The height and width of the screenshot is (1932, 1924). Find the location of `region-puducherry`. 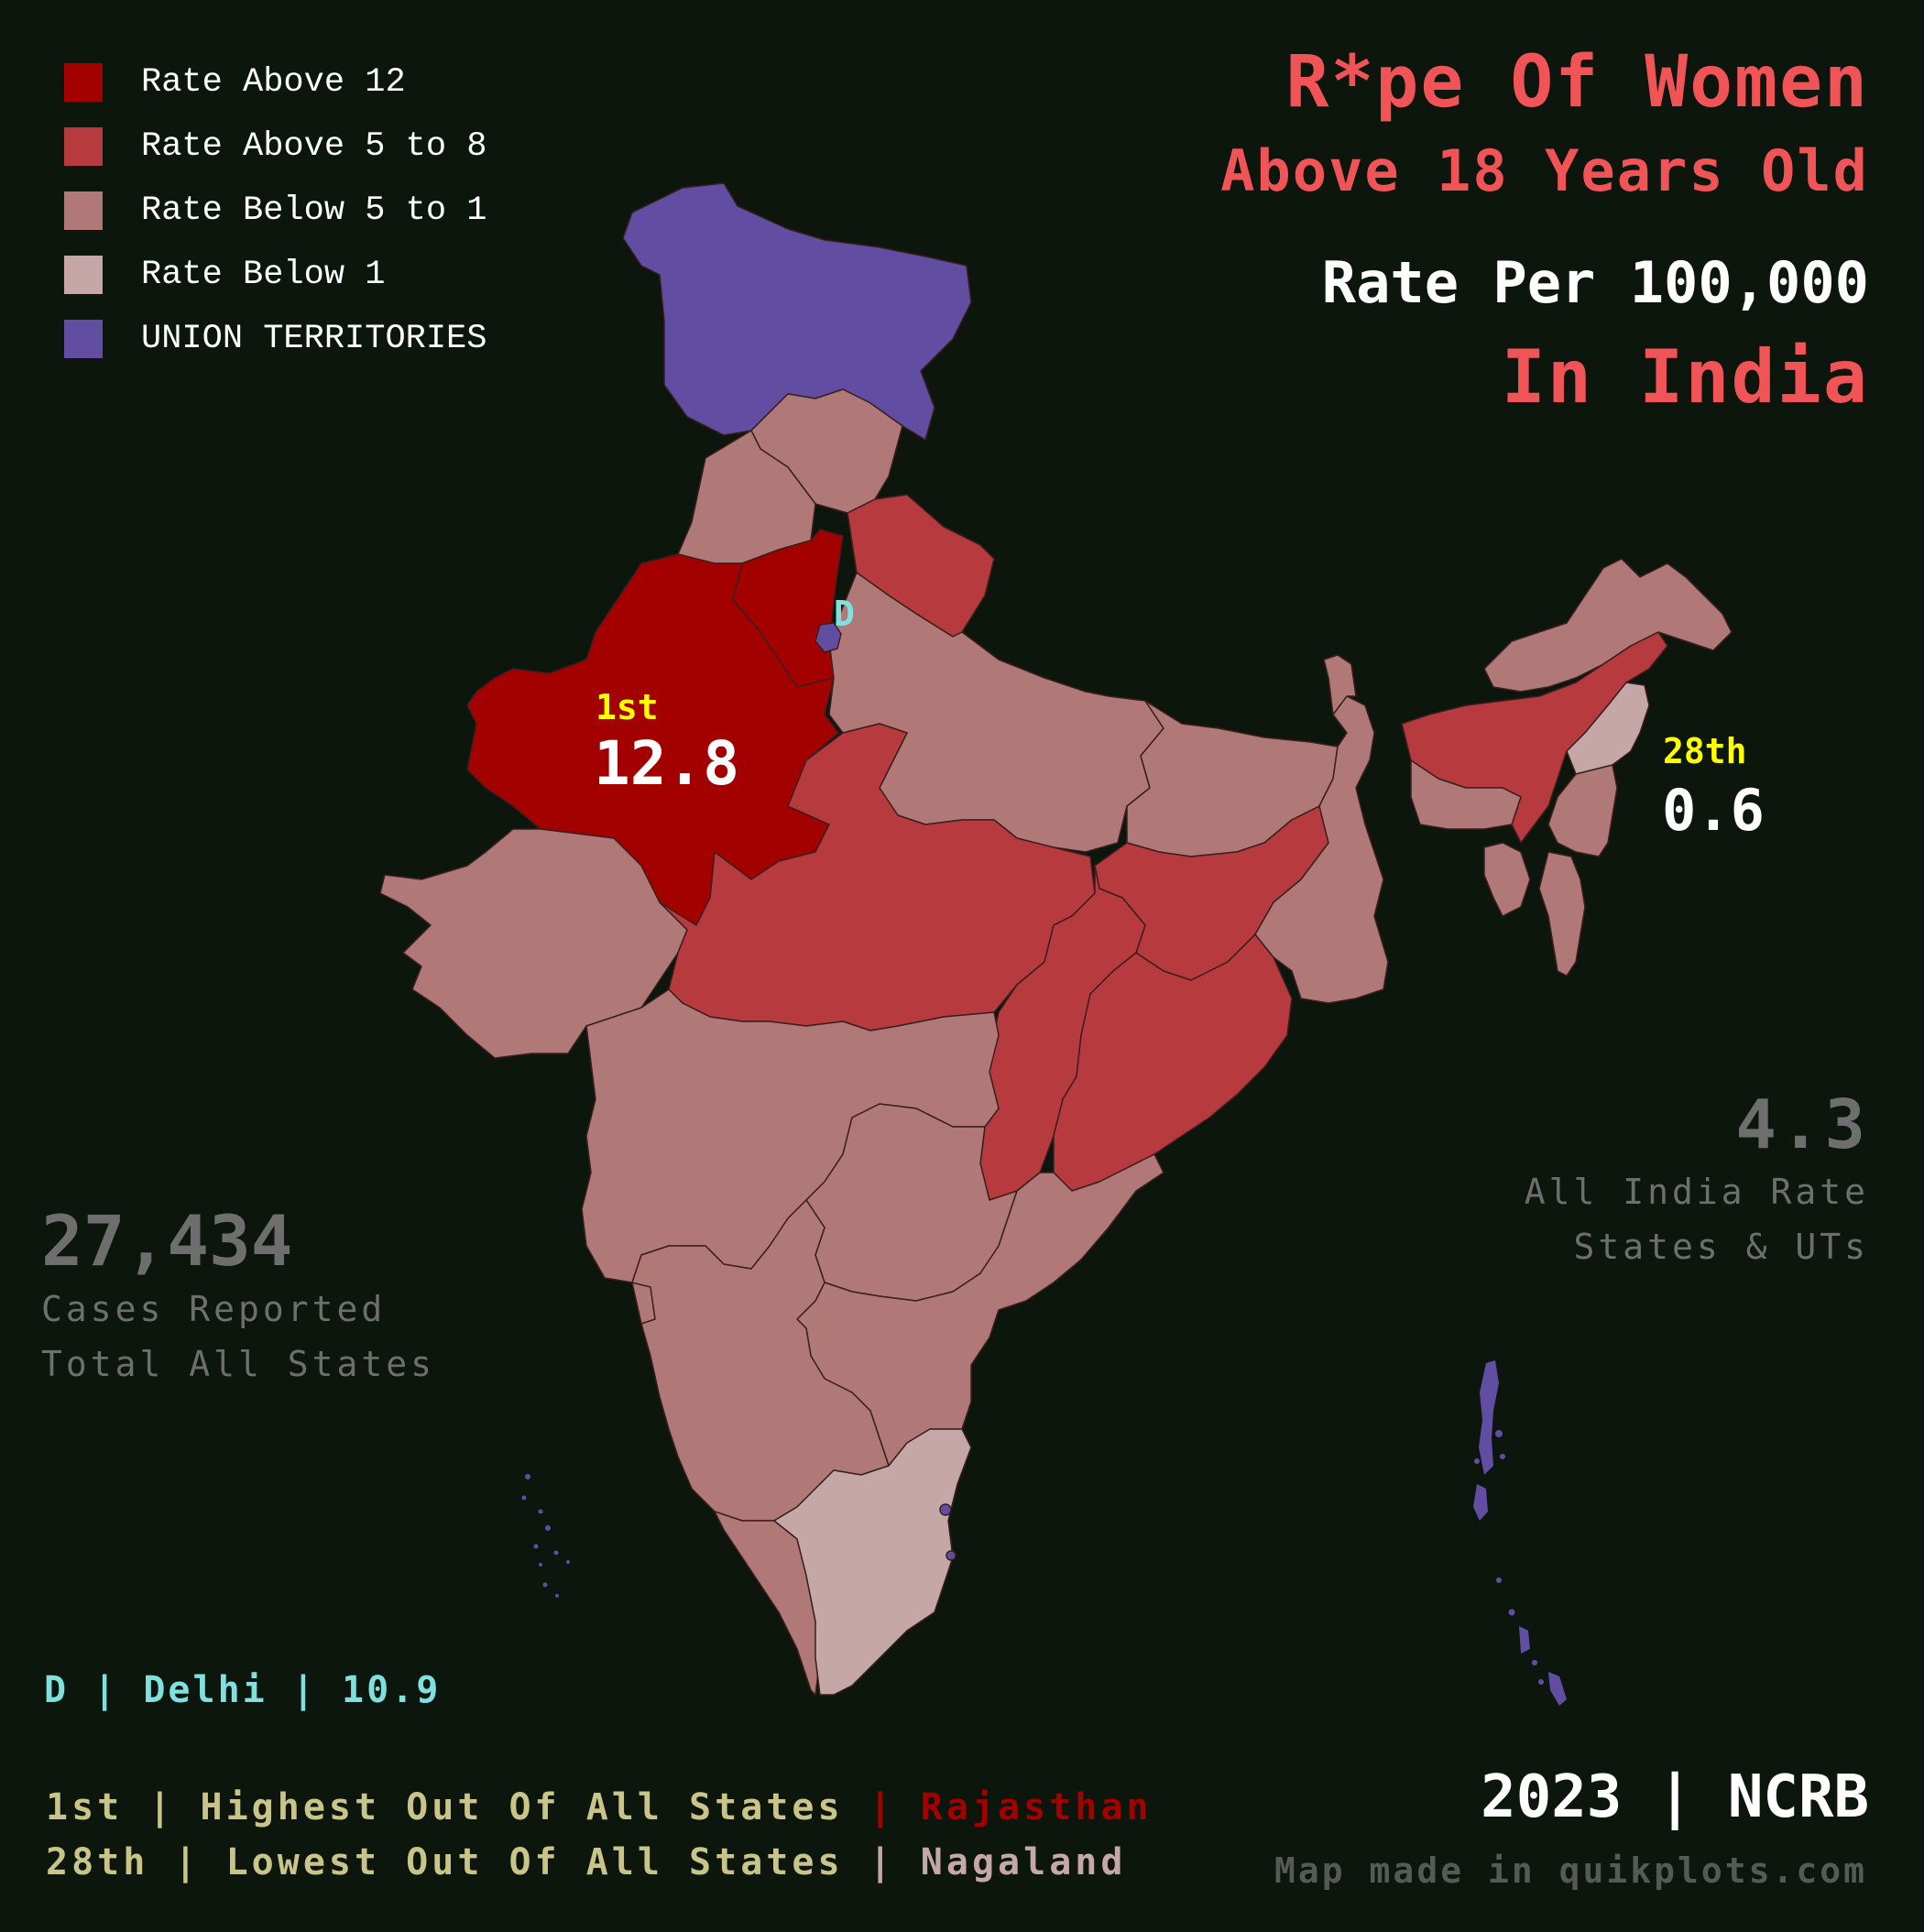

region-puducherry is located at coordinates (945, 1509).